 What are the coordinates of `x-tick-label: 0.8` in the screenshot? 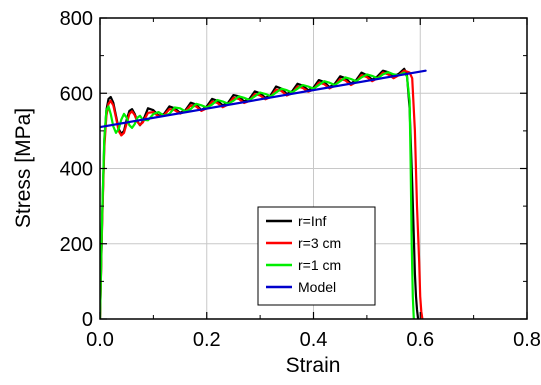 It's located at (527, 340).